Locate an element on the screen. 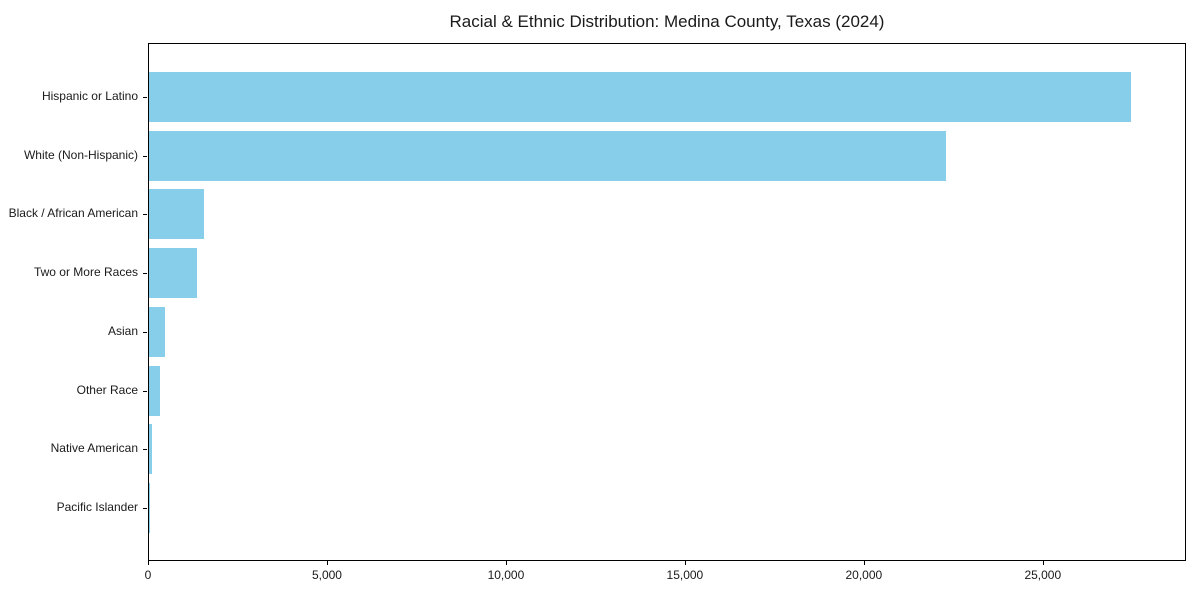  bar-black-african-american is located at coordinates (176, 214).